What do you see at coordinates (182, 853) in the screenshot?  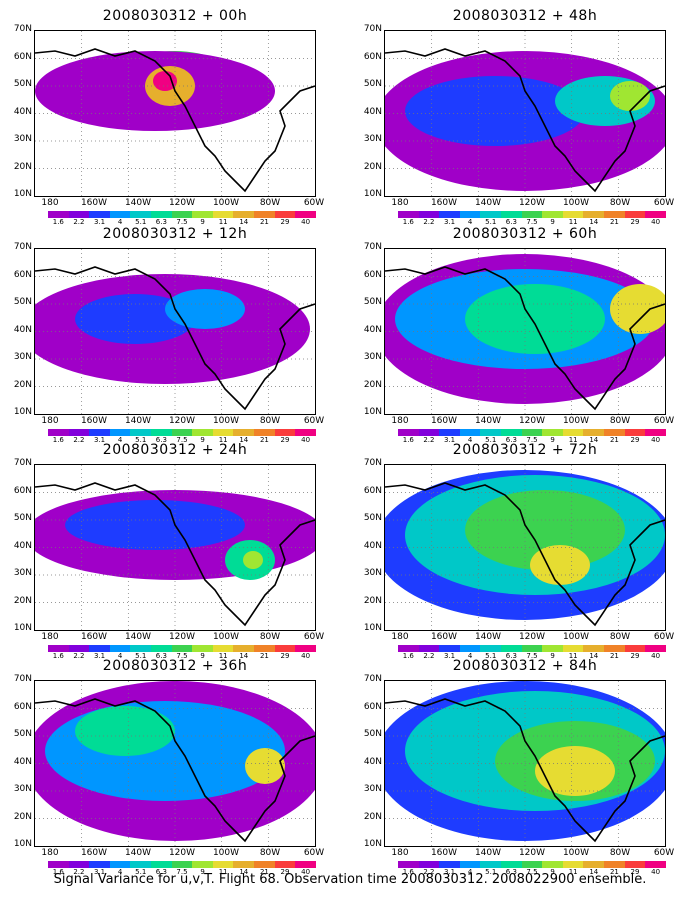 I see `longitude-label: 120W` at bounding box center [182, 853].